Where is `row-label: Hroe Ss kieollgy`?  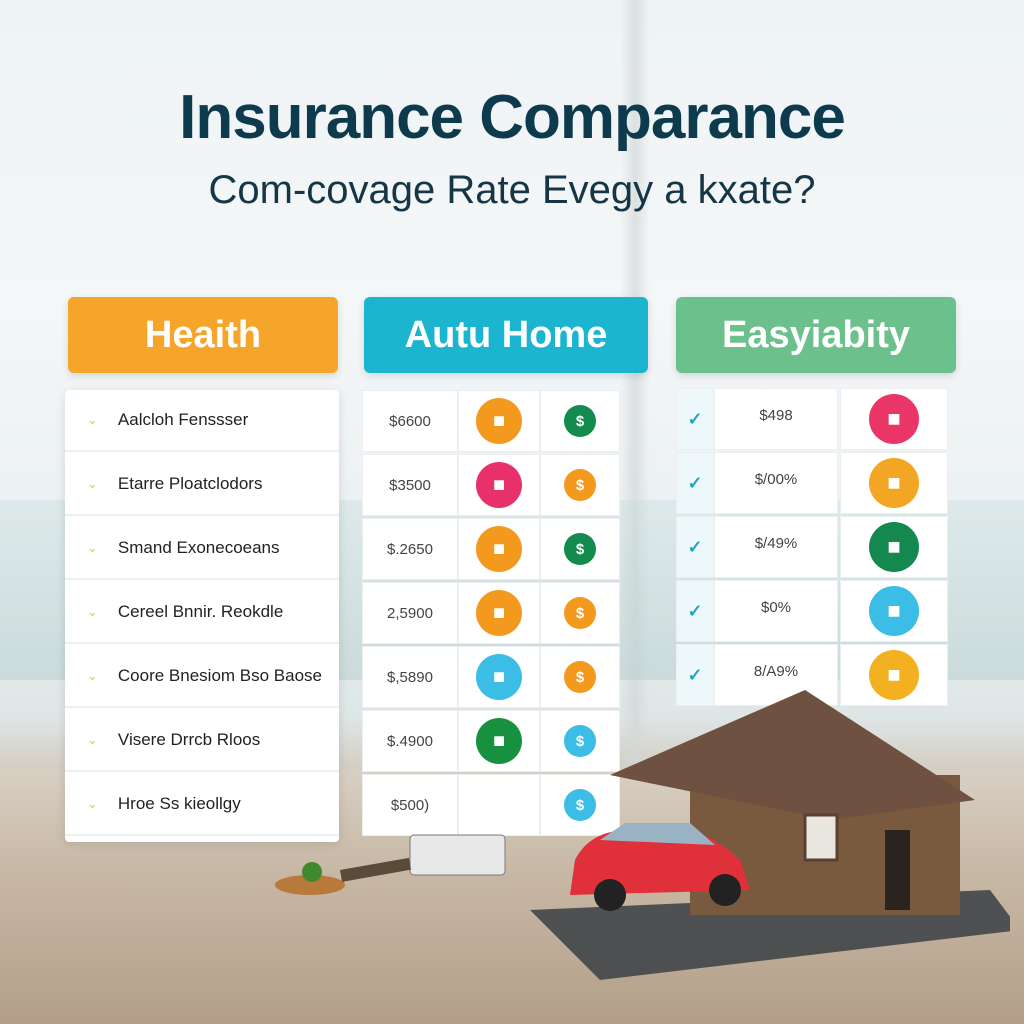 row-label: Hroe Ss kieollgy is located at coordinates (179, 803).